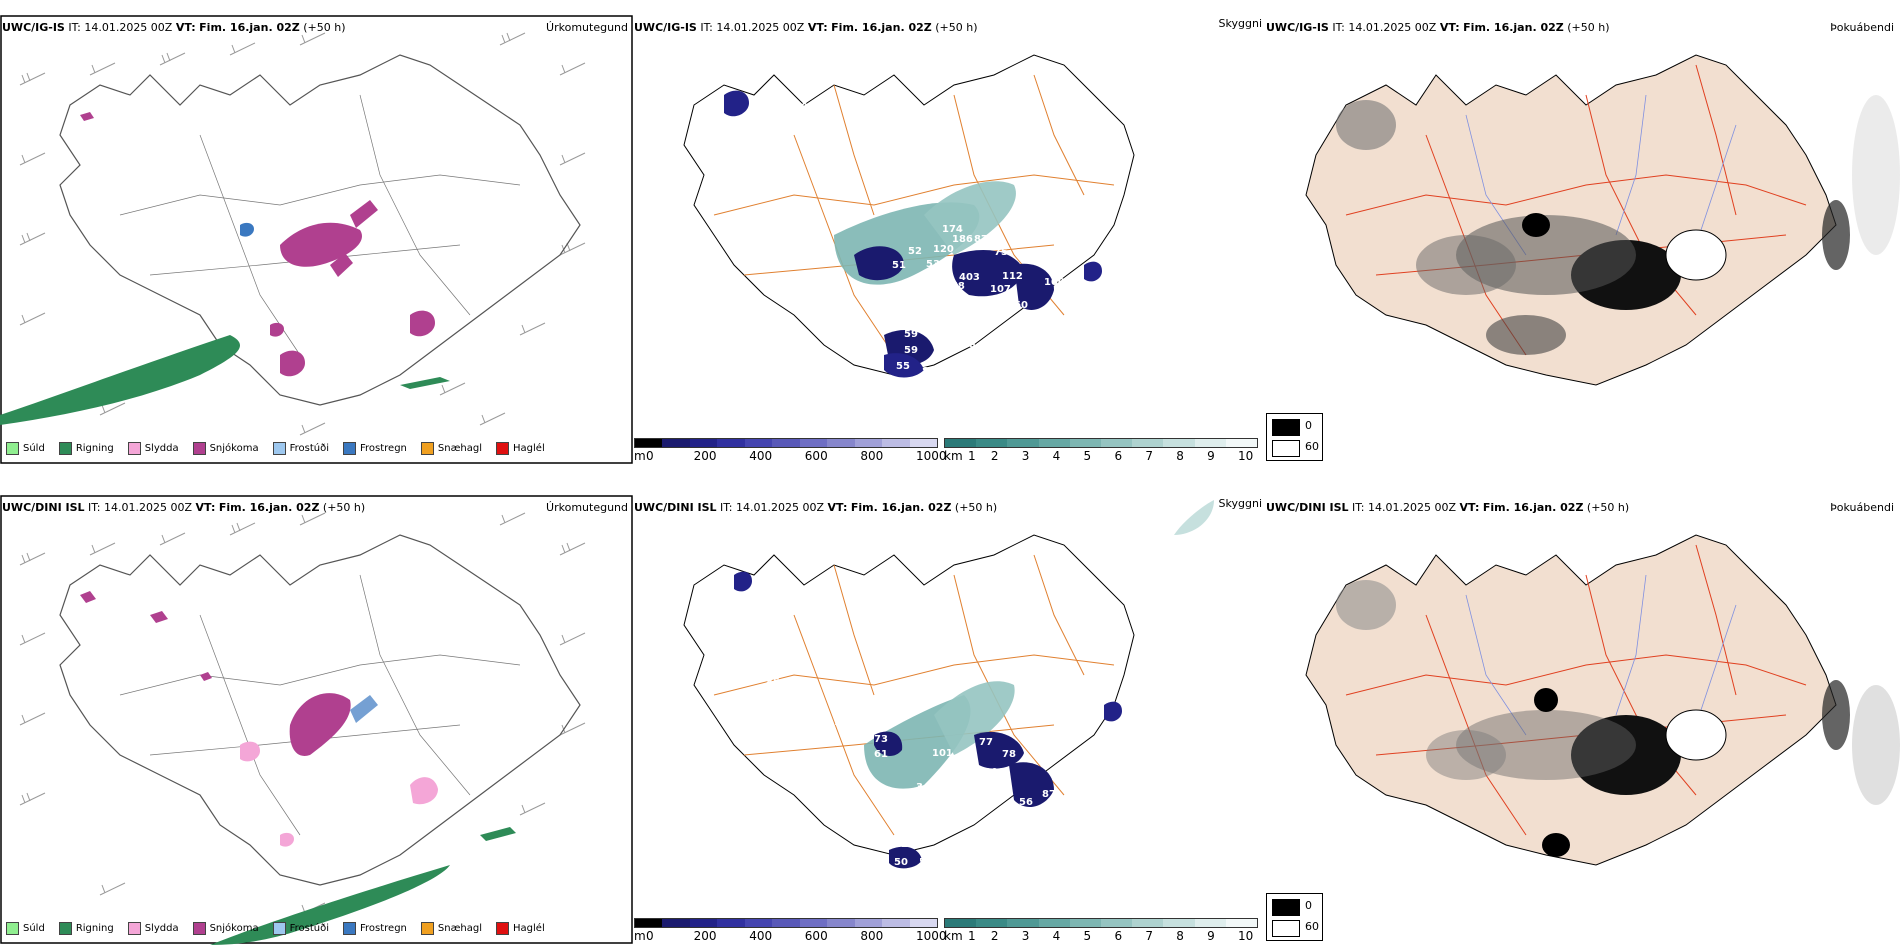 The image size is (1900, 950). What do you see at coordinates (786, 923) in the screenshot?
I see `elevation-colorbar` at bounding box center [786, 923].